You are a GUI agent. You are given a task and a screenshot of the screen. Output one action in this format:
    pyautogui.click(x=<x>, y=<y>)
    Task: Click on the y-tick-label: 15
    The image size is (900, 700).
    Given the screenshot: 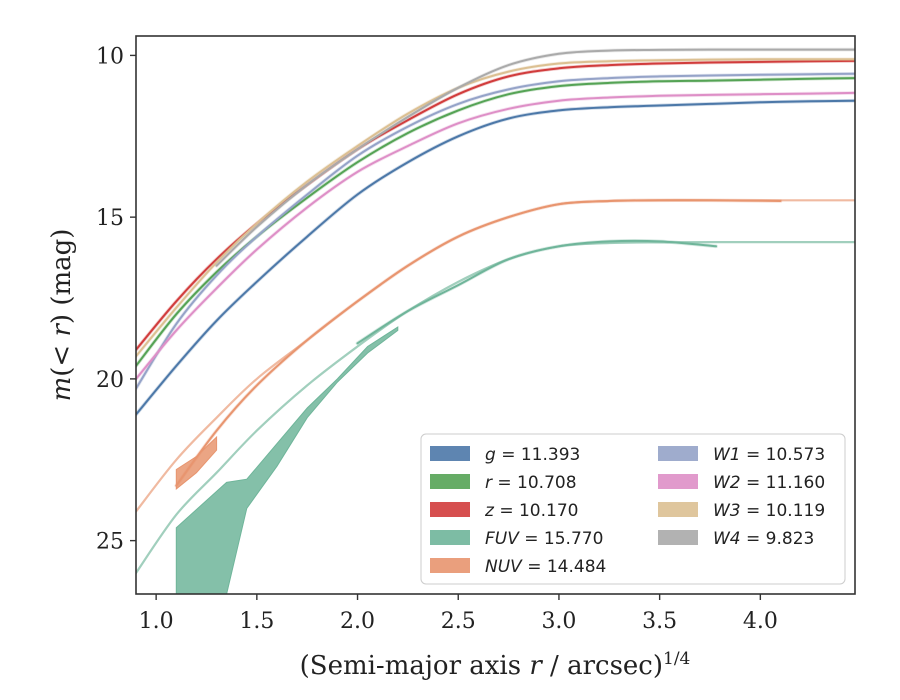 What is the action you would take?
    pyautogui.click(x=110, y=218)
    